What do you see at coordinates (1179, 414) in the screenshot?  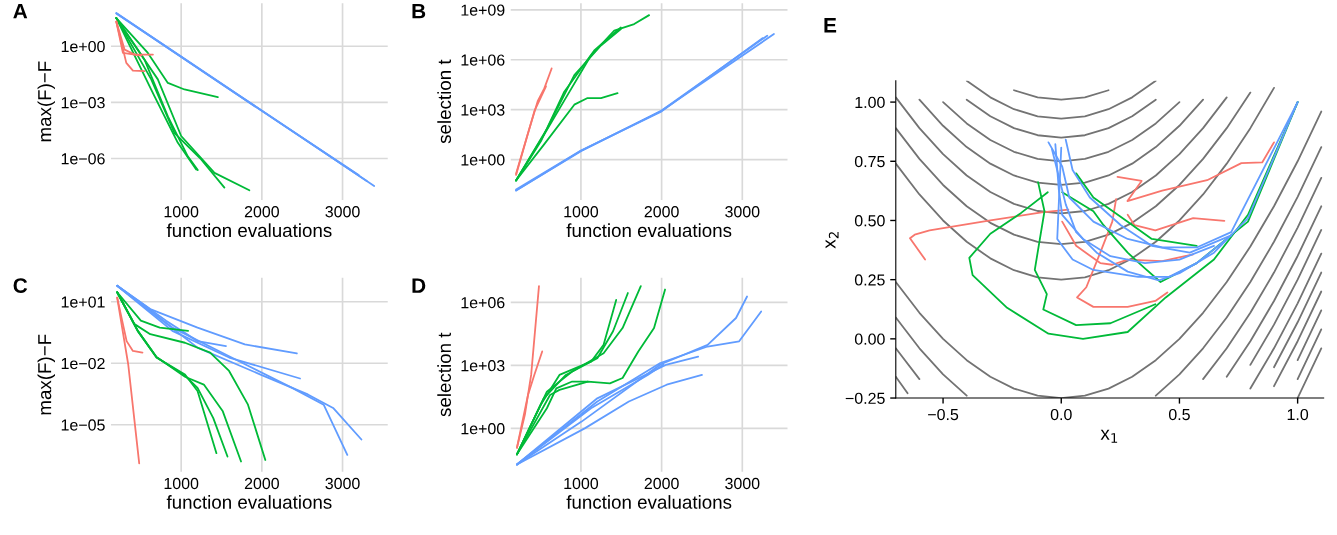 I see `x-tick-label: 0.5` at bounding box center [1179, 414].